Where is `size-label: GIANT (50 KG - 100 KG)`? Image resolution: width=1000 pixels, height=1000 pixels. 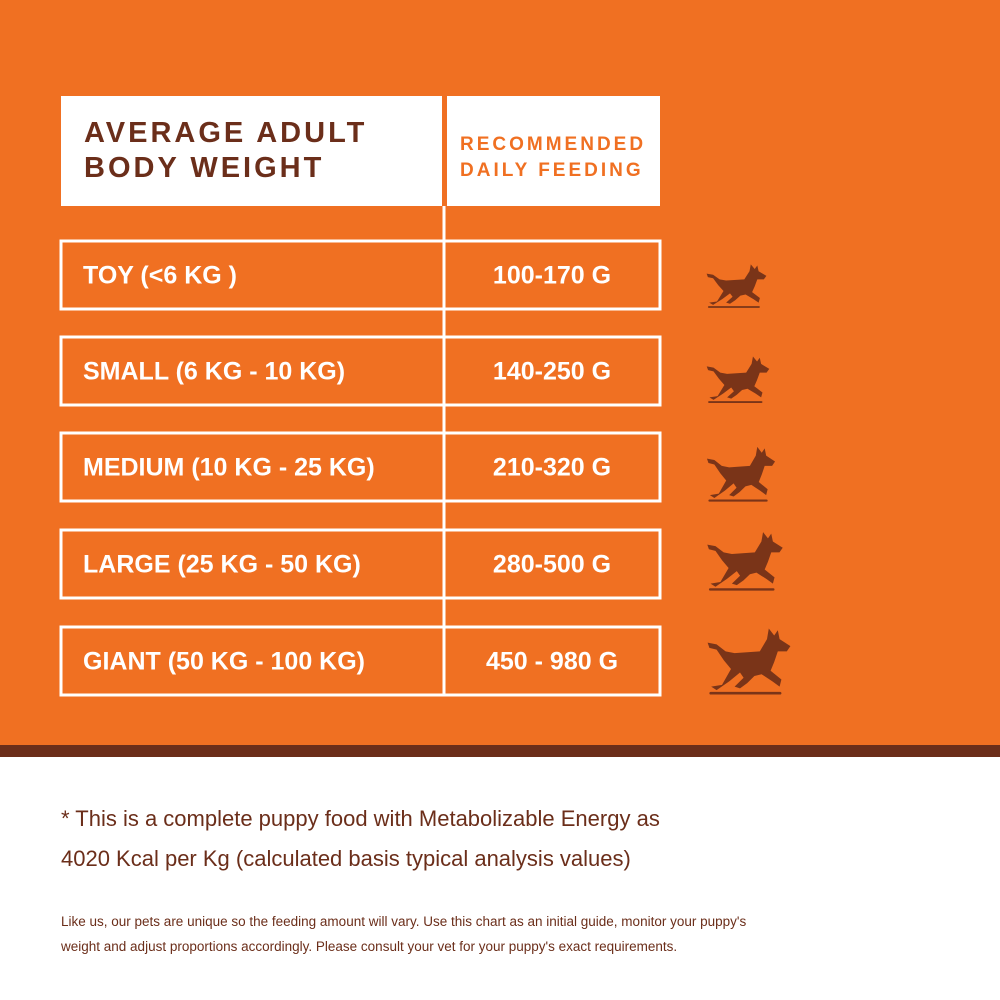
size-label: GIANT (50 KG - 100 KG) is located at coordinates (224, 662).